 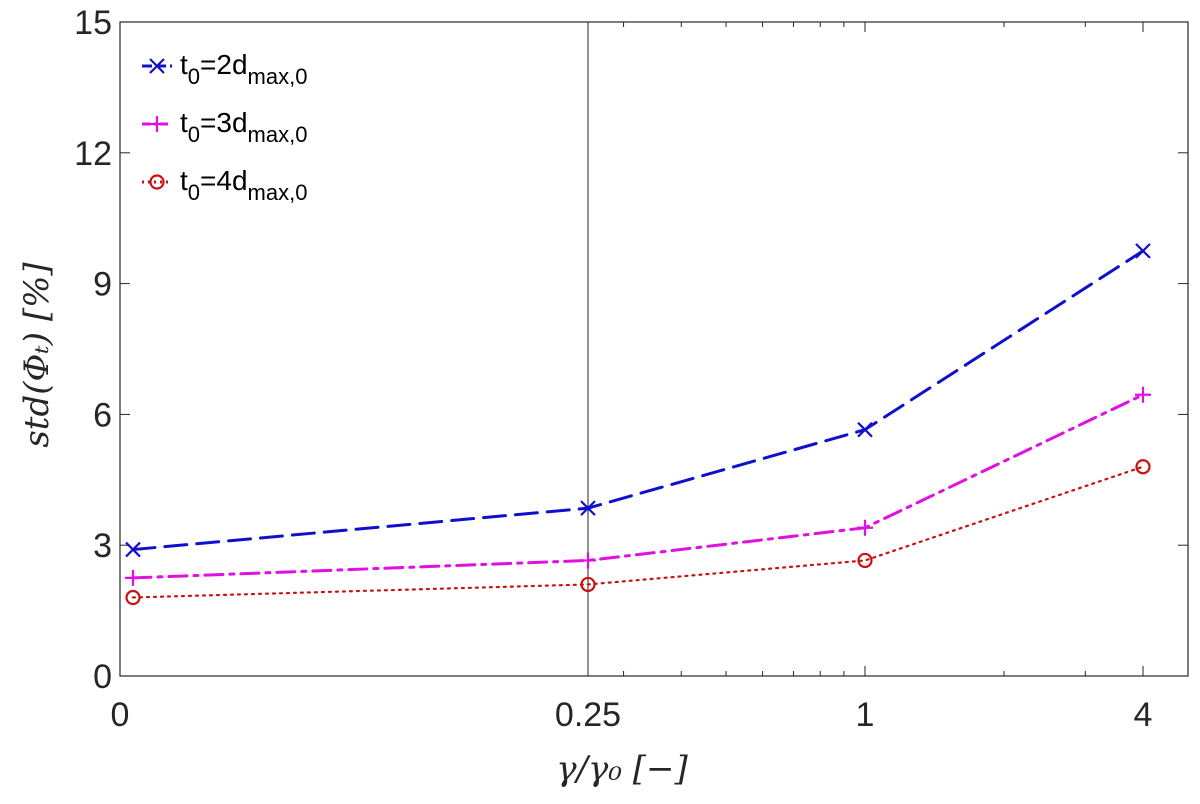 What do you see at coordinates (243, 69) in the screenshot?
I see `legend-label: t0=2dmax,0` at bounding box center [243, 69].